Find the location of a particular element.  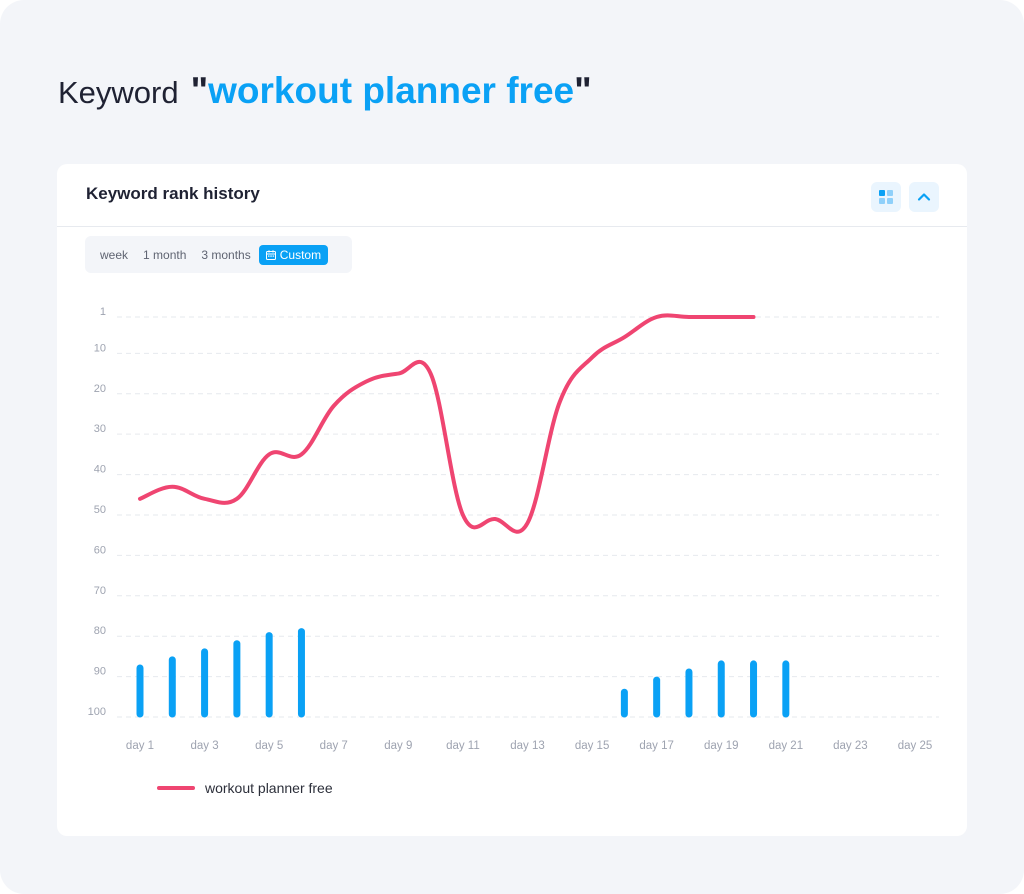

y-tick-label: 1 is located at coordinates (103, 312).